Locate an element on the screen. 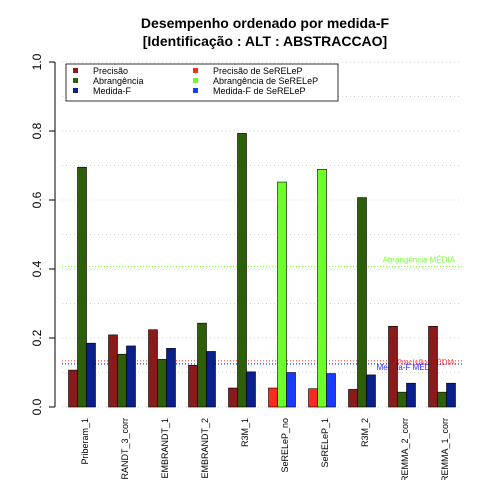 This screenshot has width=480, height=480. x-tick-label: EMBRANDT_2 is located at coordinates (205, 448).